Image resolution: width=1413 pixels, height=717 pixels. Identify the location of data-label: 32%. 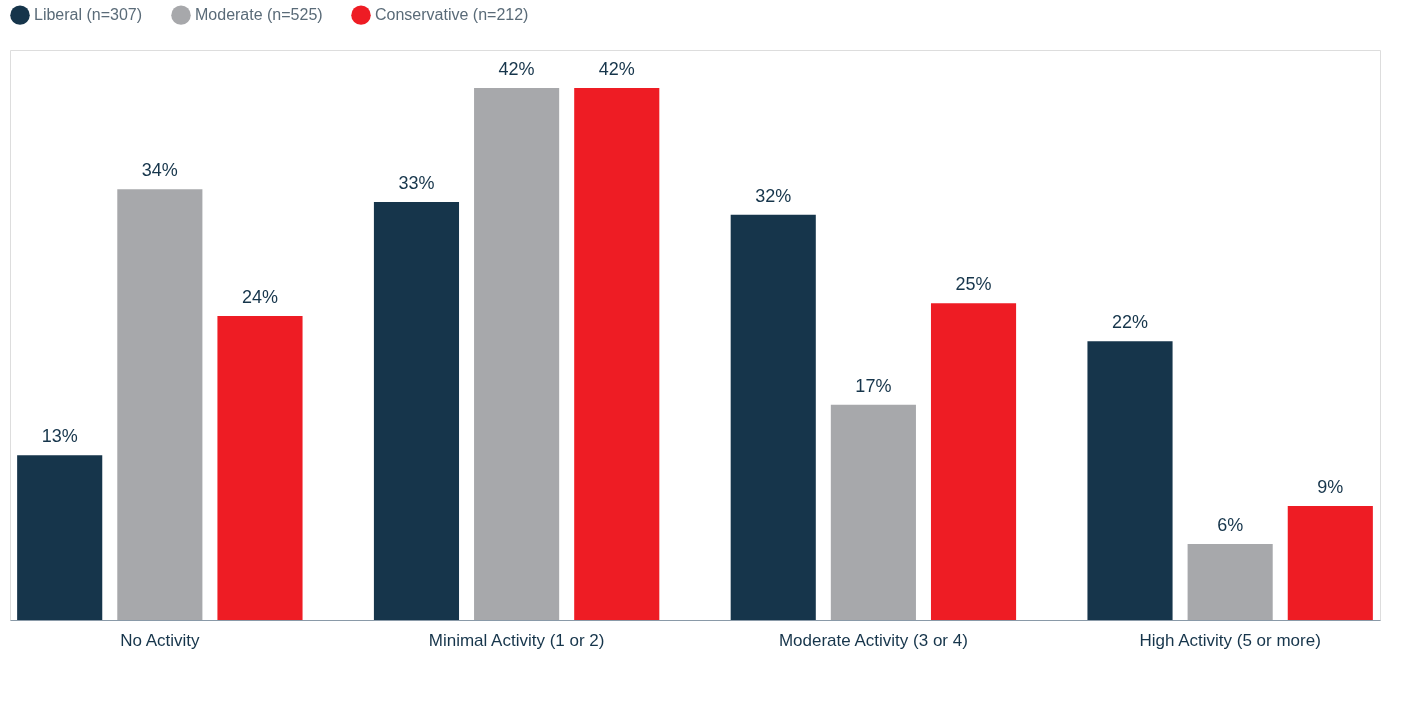
(773, 195).